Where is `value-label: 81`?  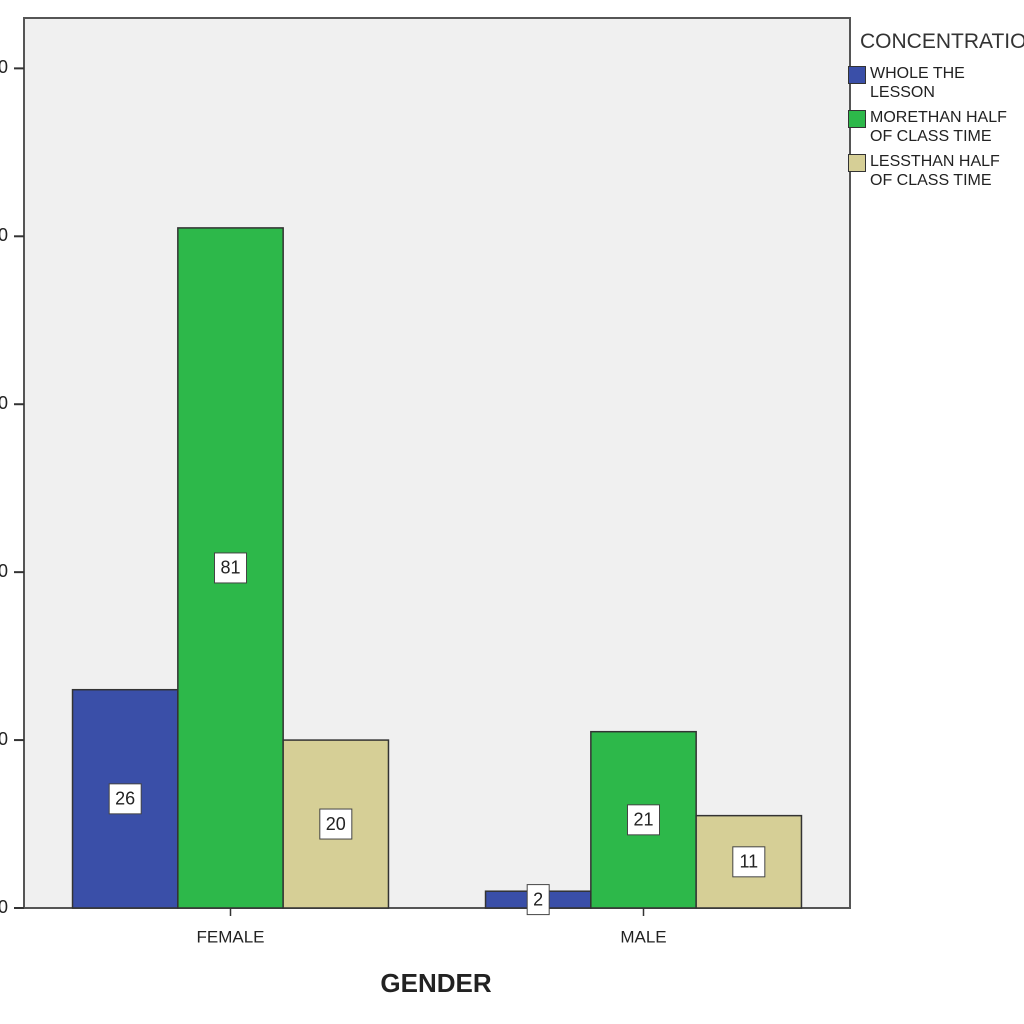
value-label: 81 is located at coordinates (230, 568).